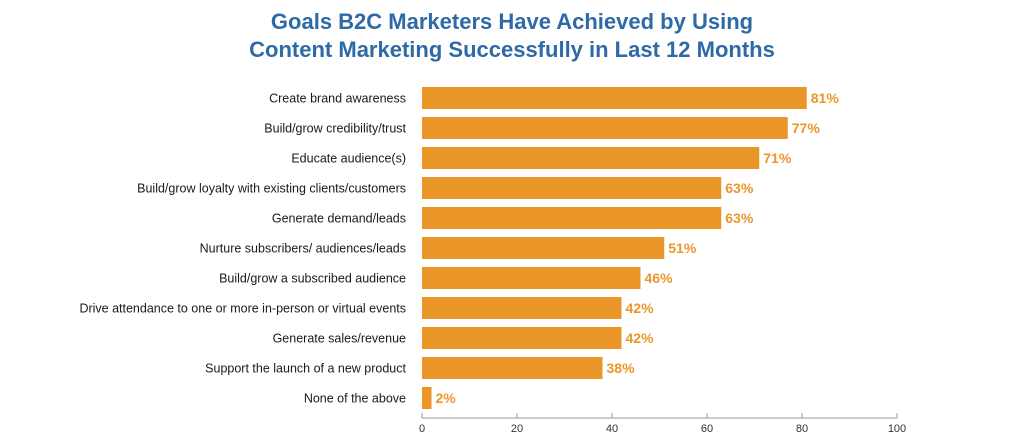 Image resolution: width=1024 pixels, height=445 pixels. What do you see at coordinates (312, 279) in the screenshot?
I see `category-label: Build/grow a subscribed audience` at bounding box center [312, 279].